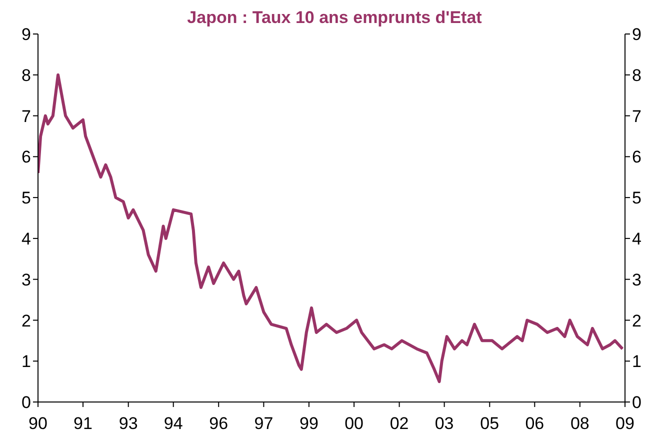 Image resolution: width=669 pixels, height=444 pixels. What do you see at coordinates (264, 424) in the screenshot?
I see `x-tick-label: 97` at bounding box center [264, 424].